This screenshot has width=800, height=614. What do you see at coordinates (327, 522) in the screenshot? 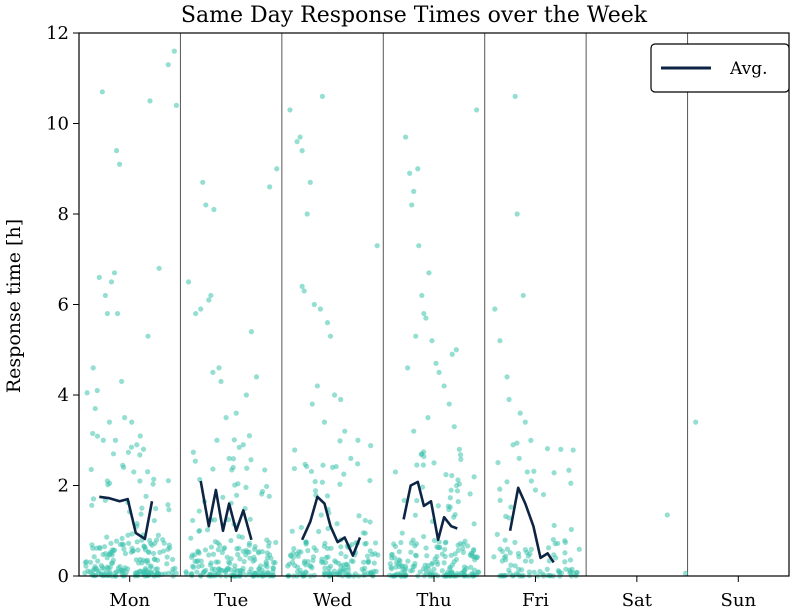
I see `avg-line-group` at bounding box center [327, 522].